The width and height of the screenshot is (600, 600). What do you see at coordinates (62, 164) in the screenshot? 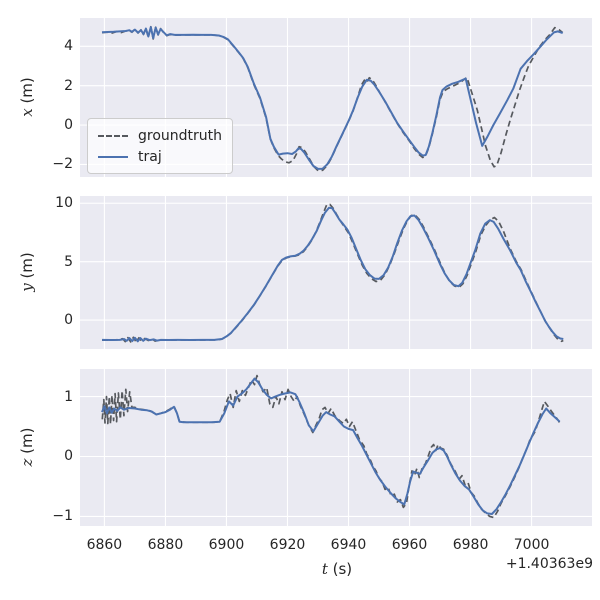
I see `y-tick-label: −2` at bounding box center [62, 164].